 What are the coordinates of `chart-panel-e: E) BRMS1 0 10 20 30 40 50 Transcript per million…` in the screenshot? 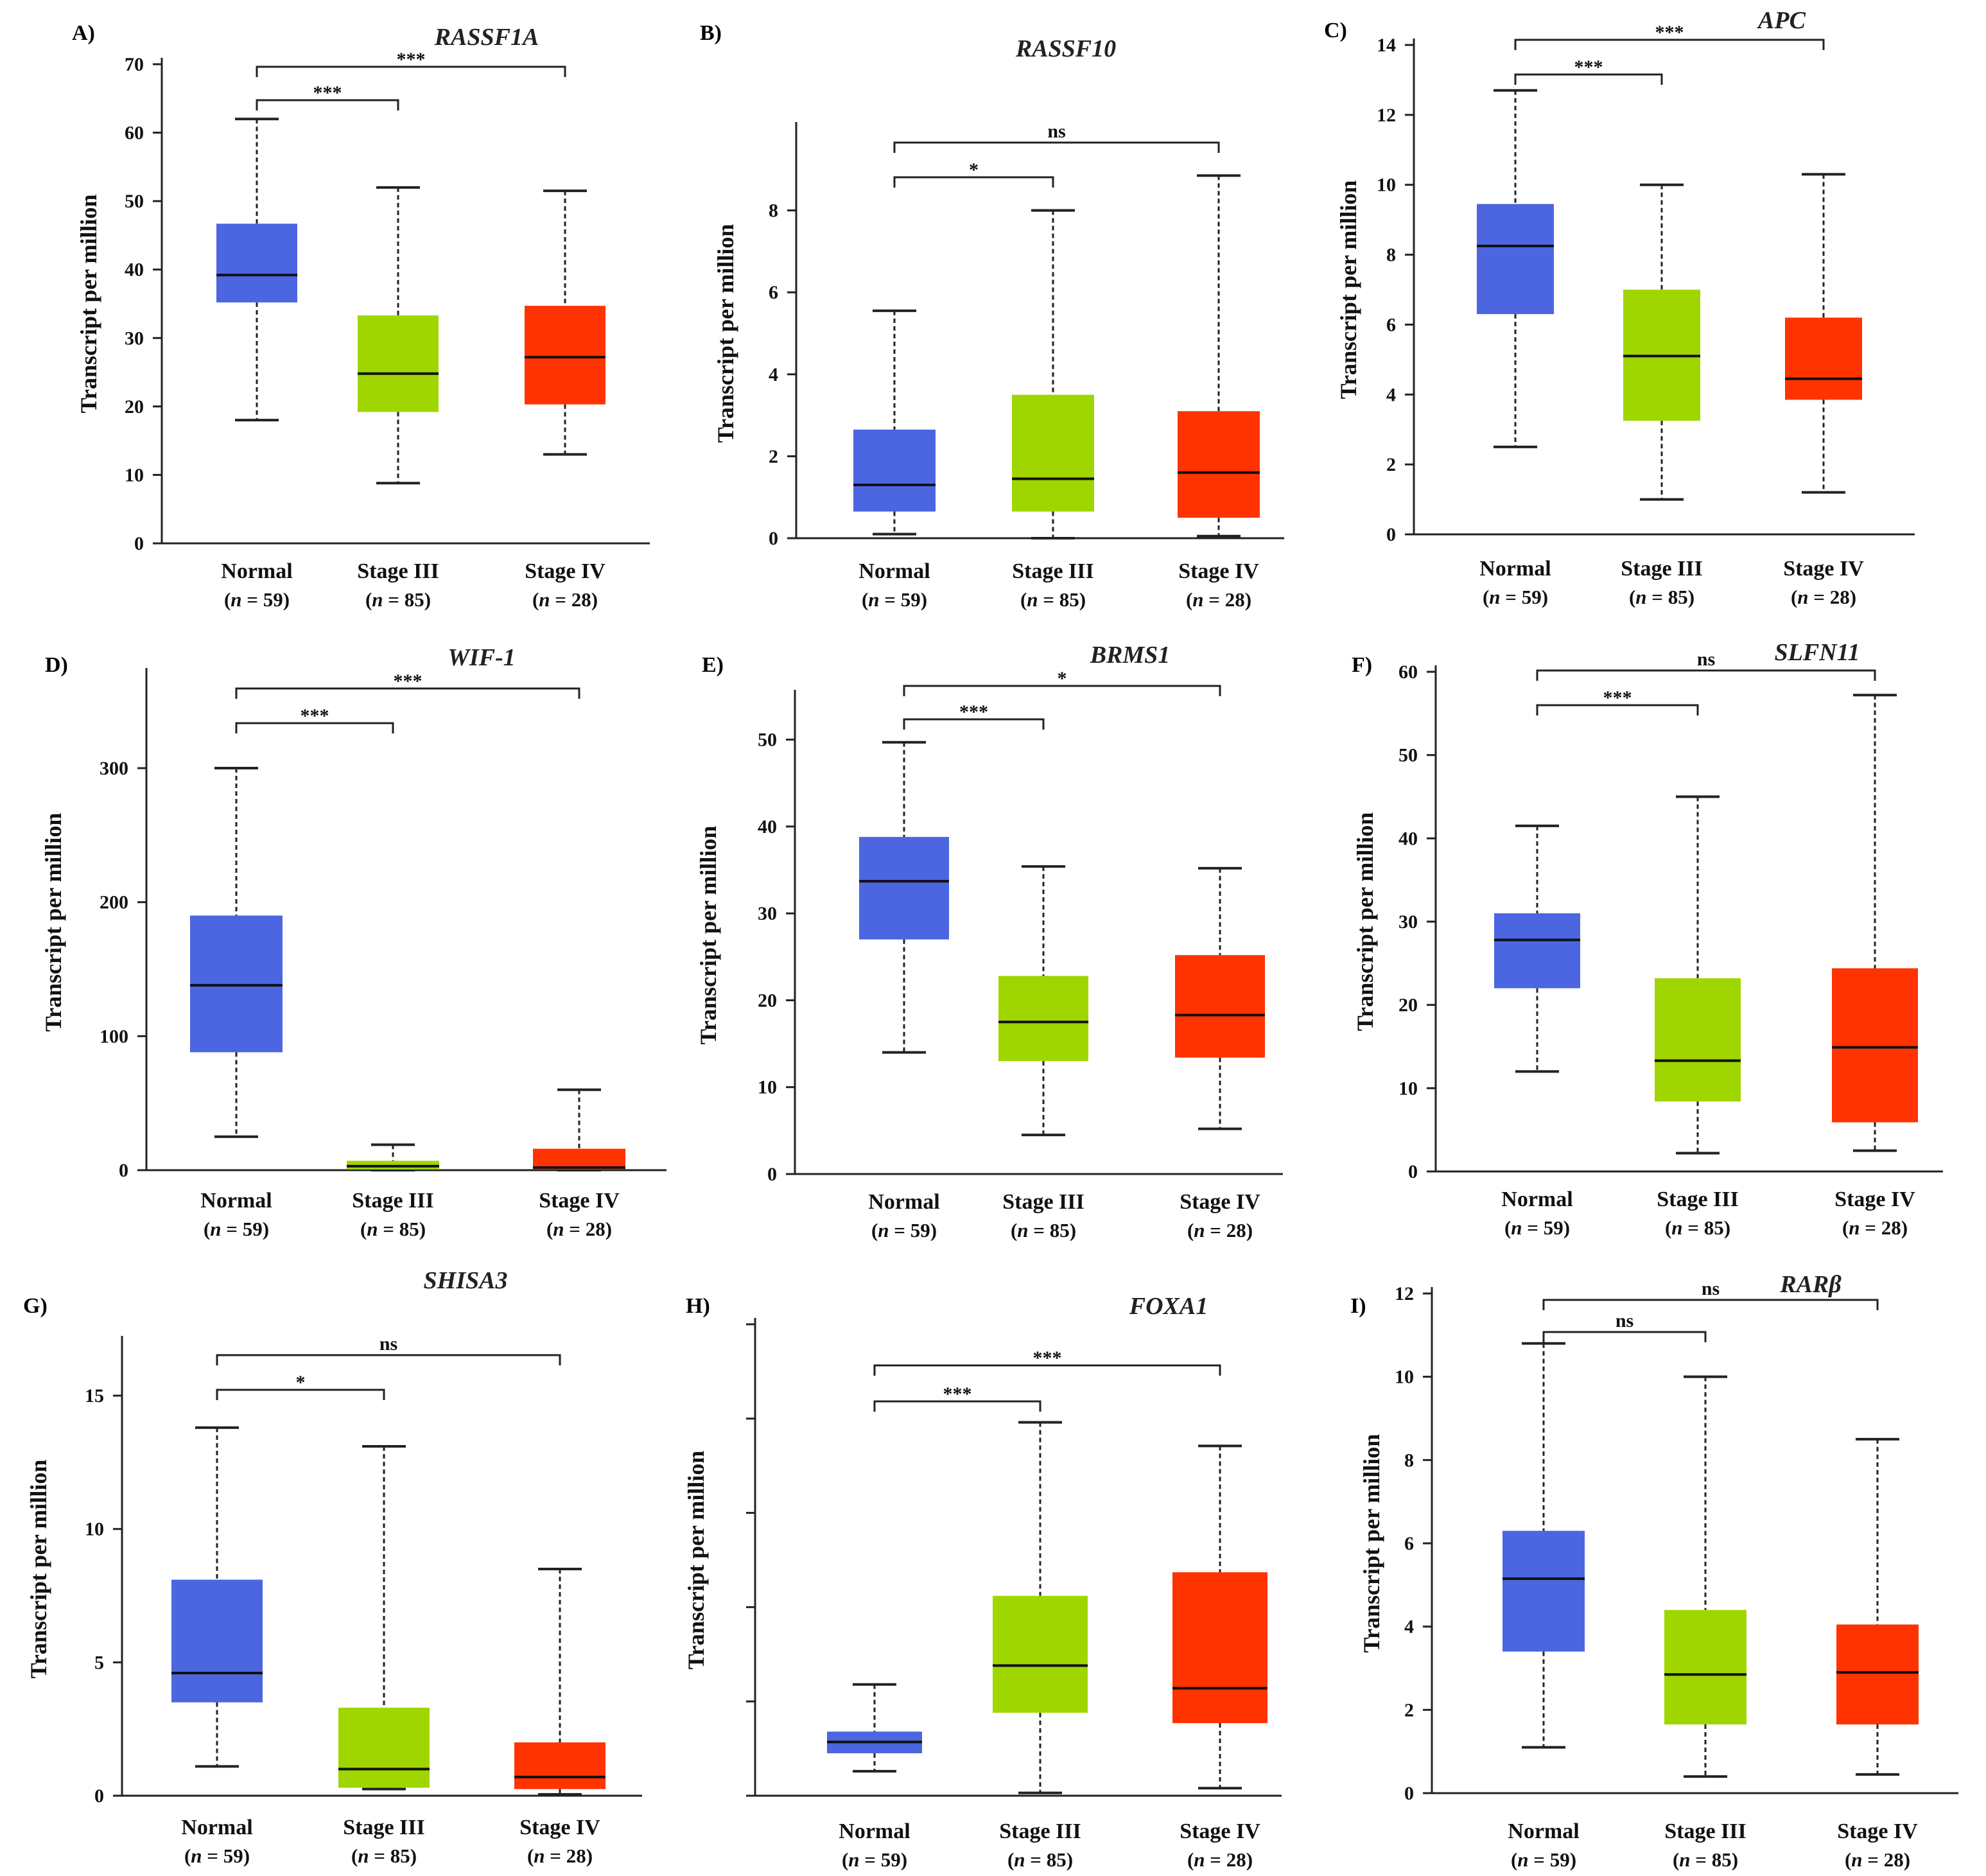 It's located at (989, 941).